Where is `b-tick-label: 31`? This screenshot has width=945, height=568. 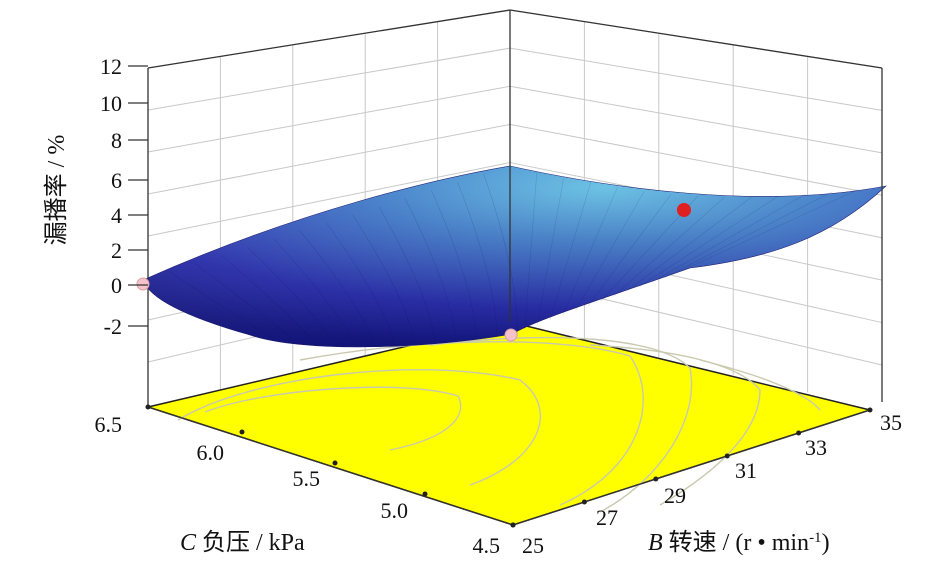
b-tick-label: 31 is located at coordinates (746, 470).